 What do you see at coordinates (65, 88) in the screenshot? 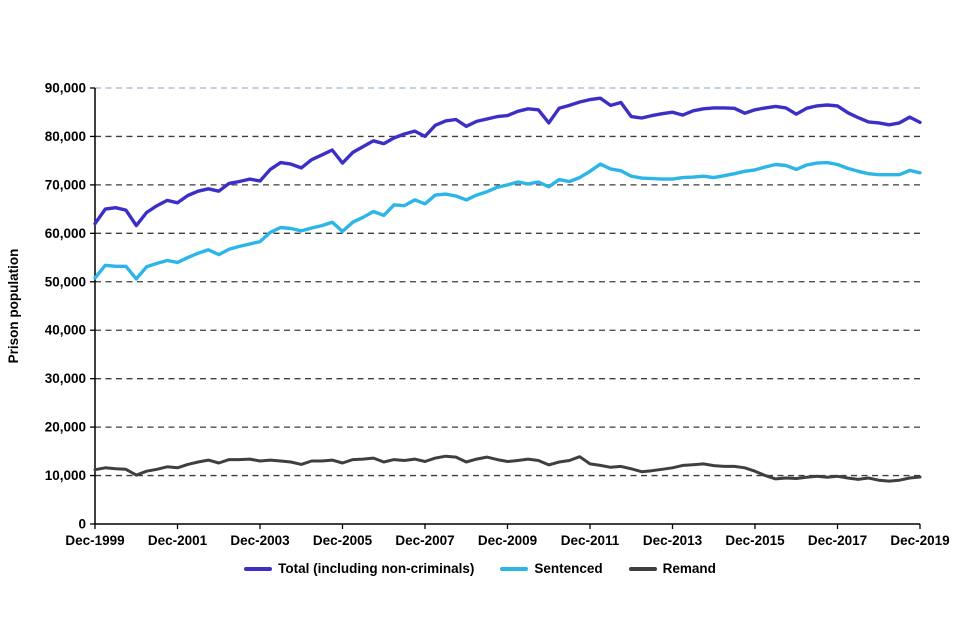
I see `y-tick-label: 90,000` at bounding box center [65, 88].